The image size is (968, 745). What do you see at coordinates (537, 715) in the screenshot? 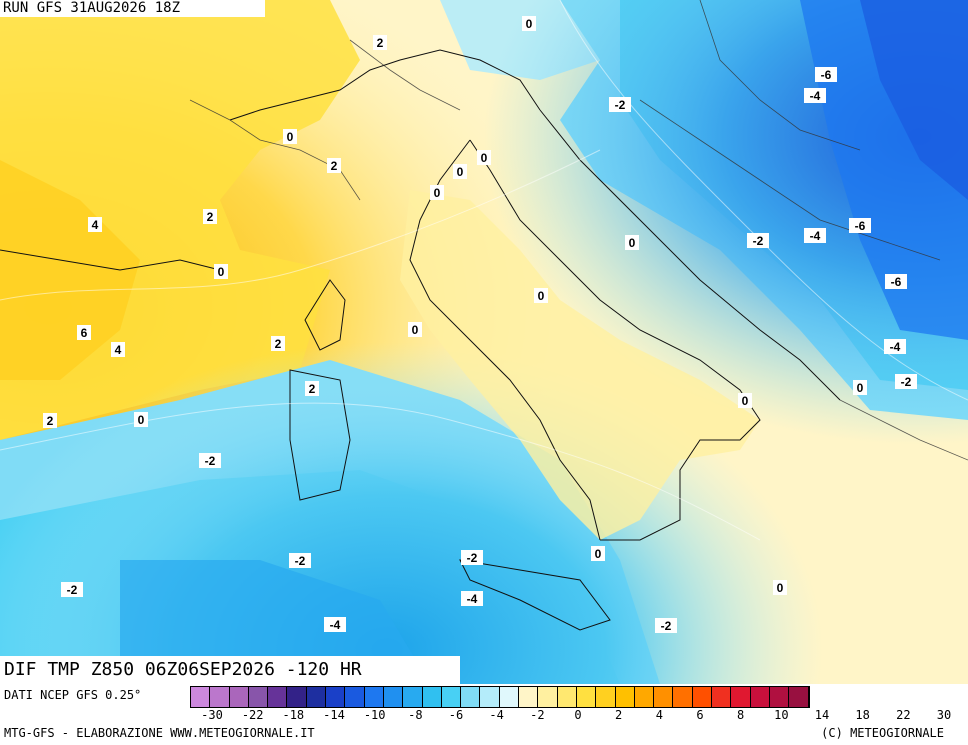
I see `scale-tick-label: -2` at bounding box center [537, 715].